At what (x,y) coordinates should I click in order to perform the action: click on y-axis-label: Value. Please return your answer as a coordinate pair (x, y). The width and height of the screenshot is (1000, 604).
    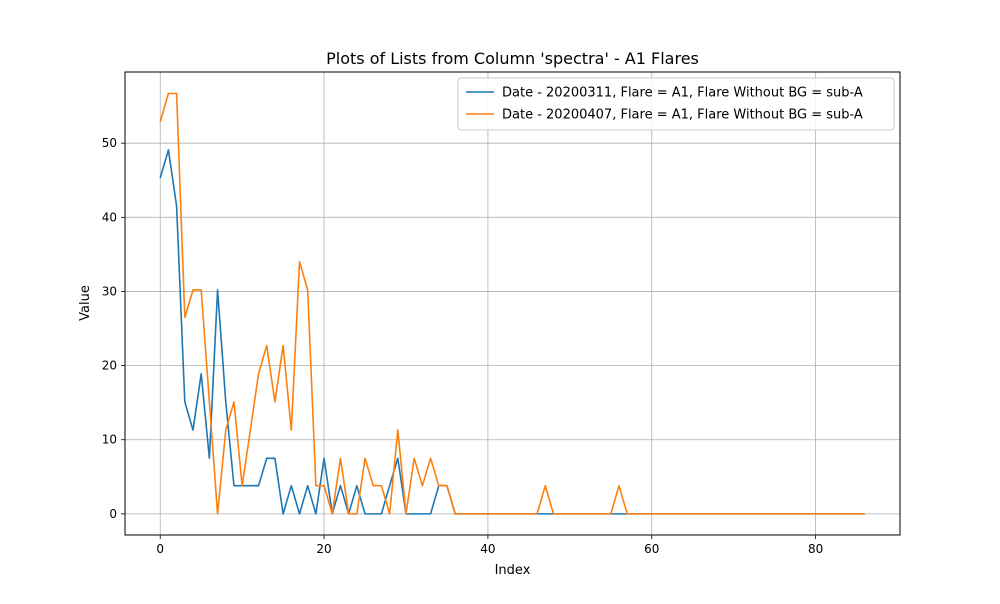
    Looking at the image, I should click on (85, 303).